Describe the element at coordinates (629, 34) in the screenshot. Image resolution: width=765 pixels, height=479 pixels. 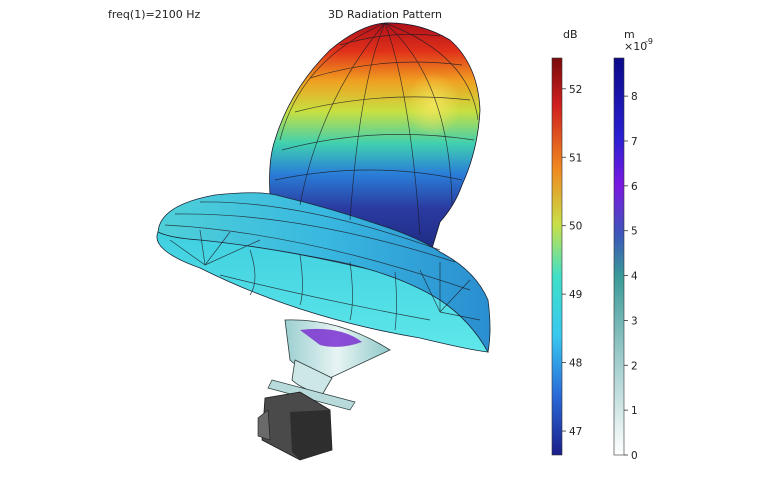
I see `disp-colorbar-unit: m` at that location.